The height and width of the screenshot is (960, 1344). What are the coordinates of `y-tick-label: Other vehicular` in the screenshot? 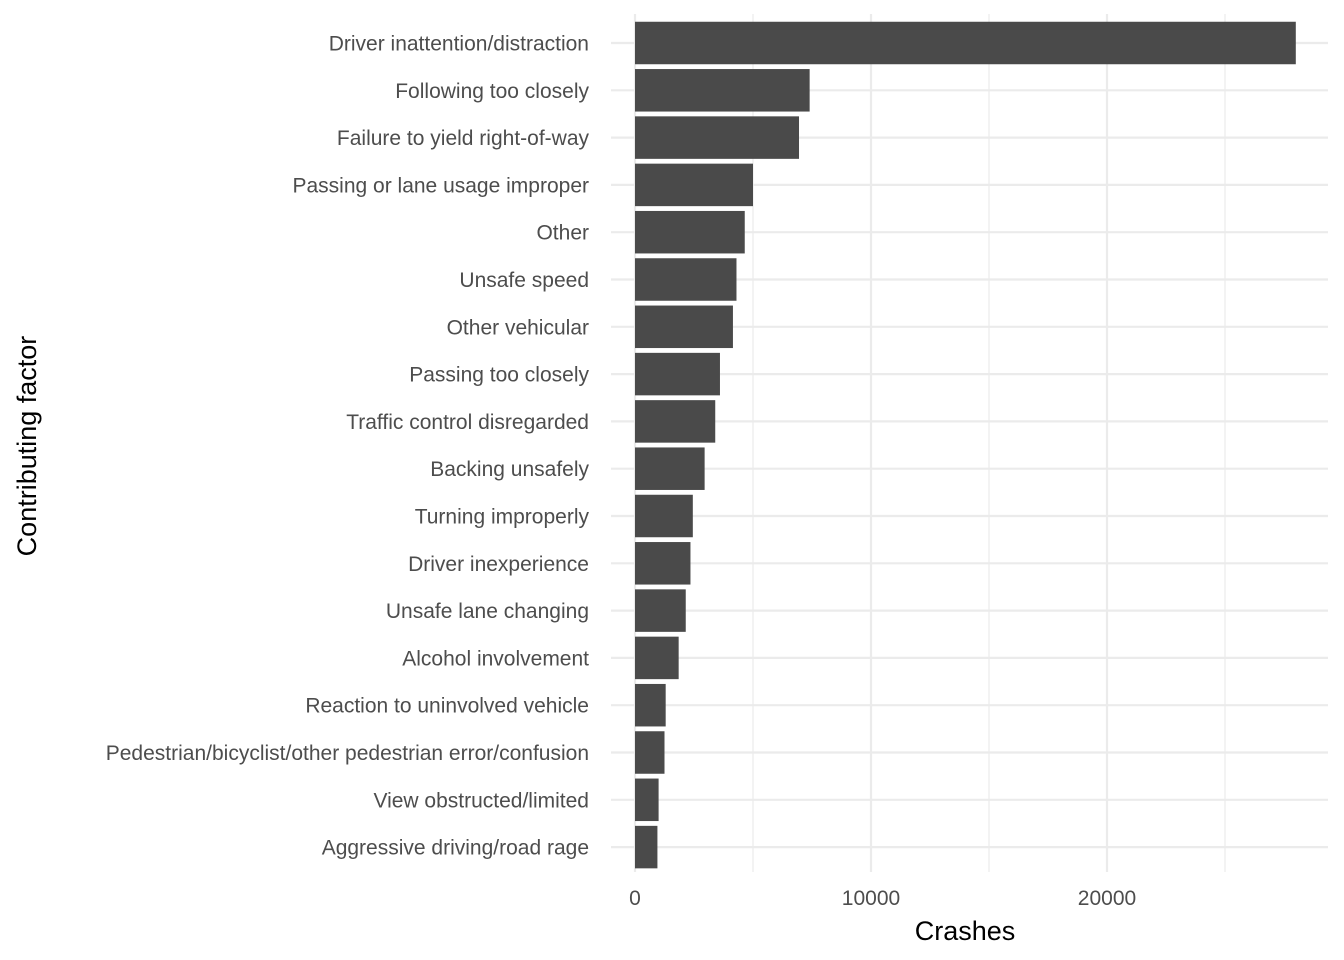 It's located at (518, 327).